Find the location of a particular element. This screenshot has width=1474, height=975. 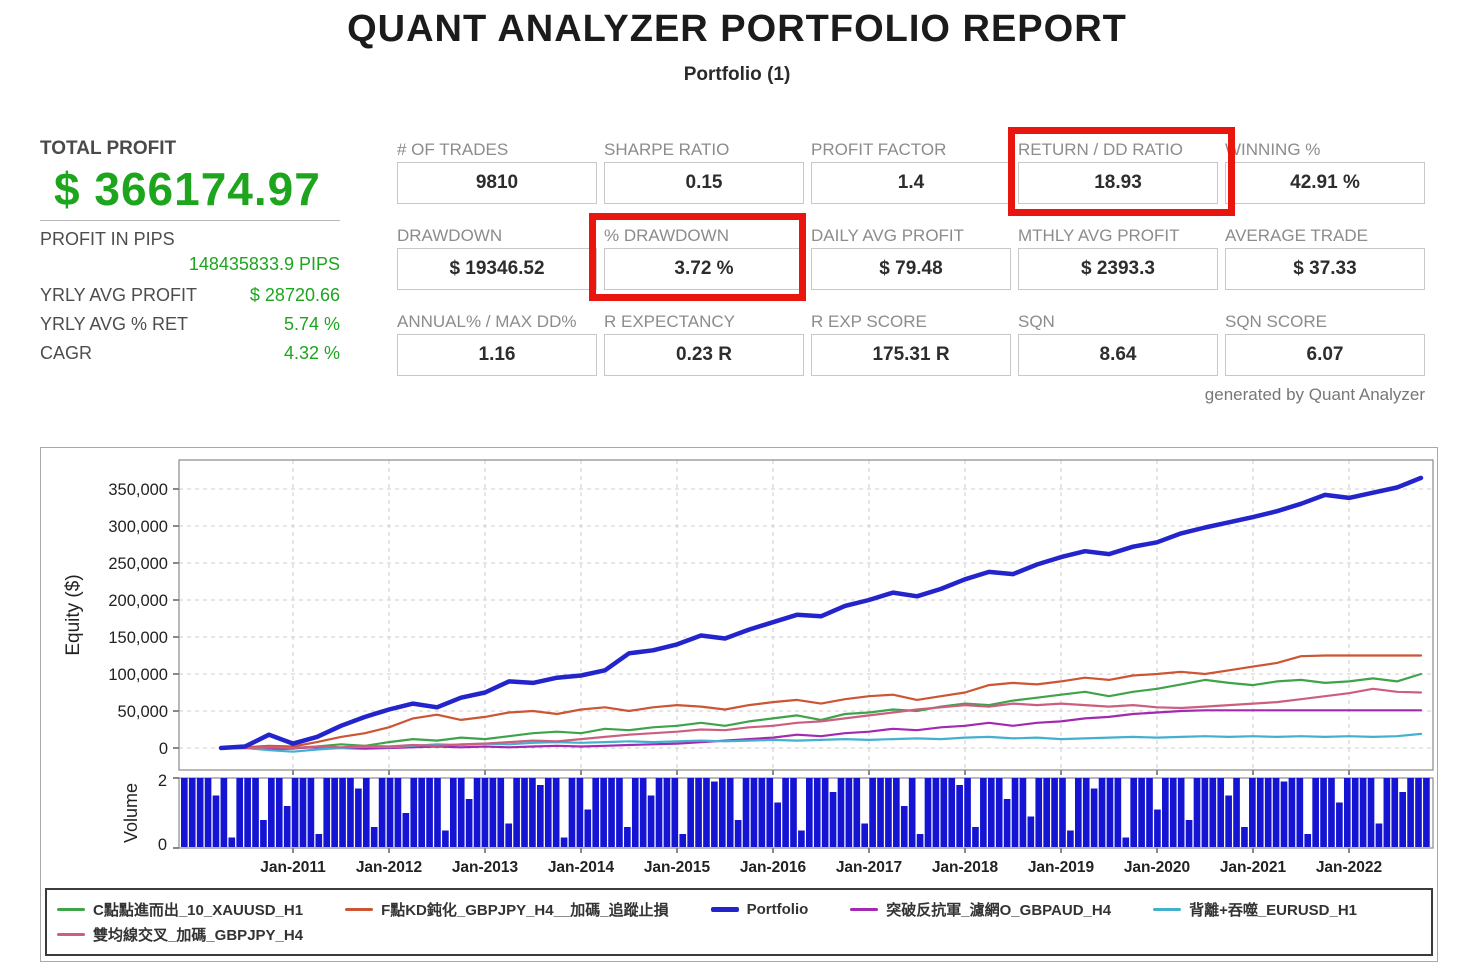

stat-cell-r-exp-score: R EXP SCORE 175.31 R is located at coordinates (911, 344).